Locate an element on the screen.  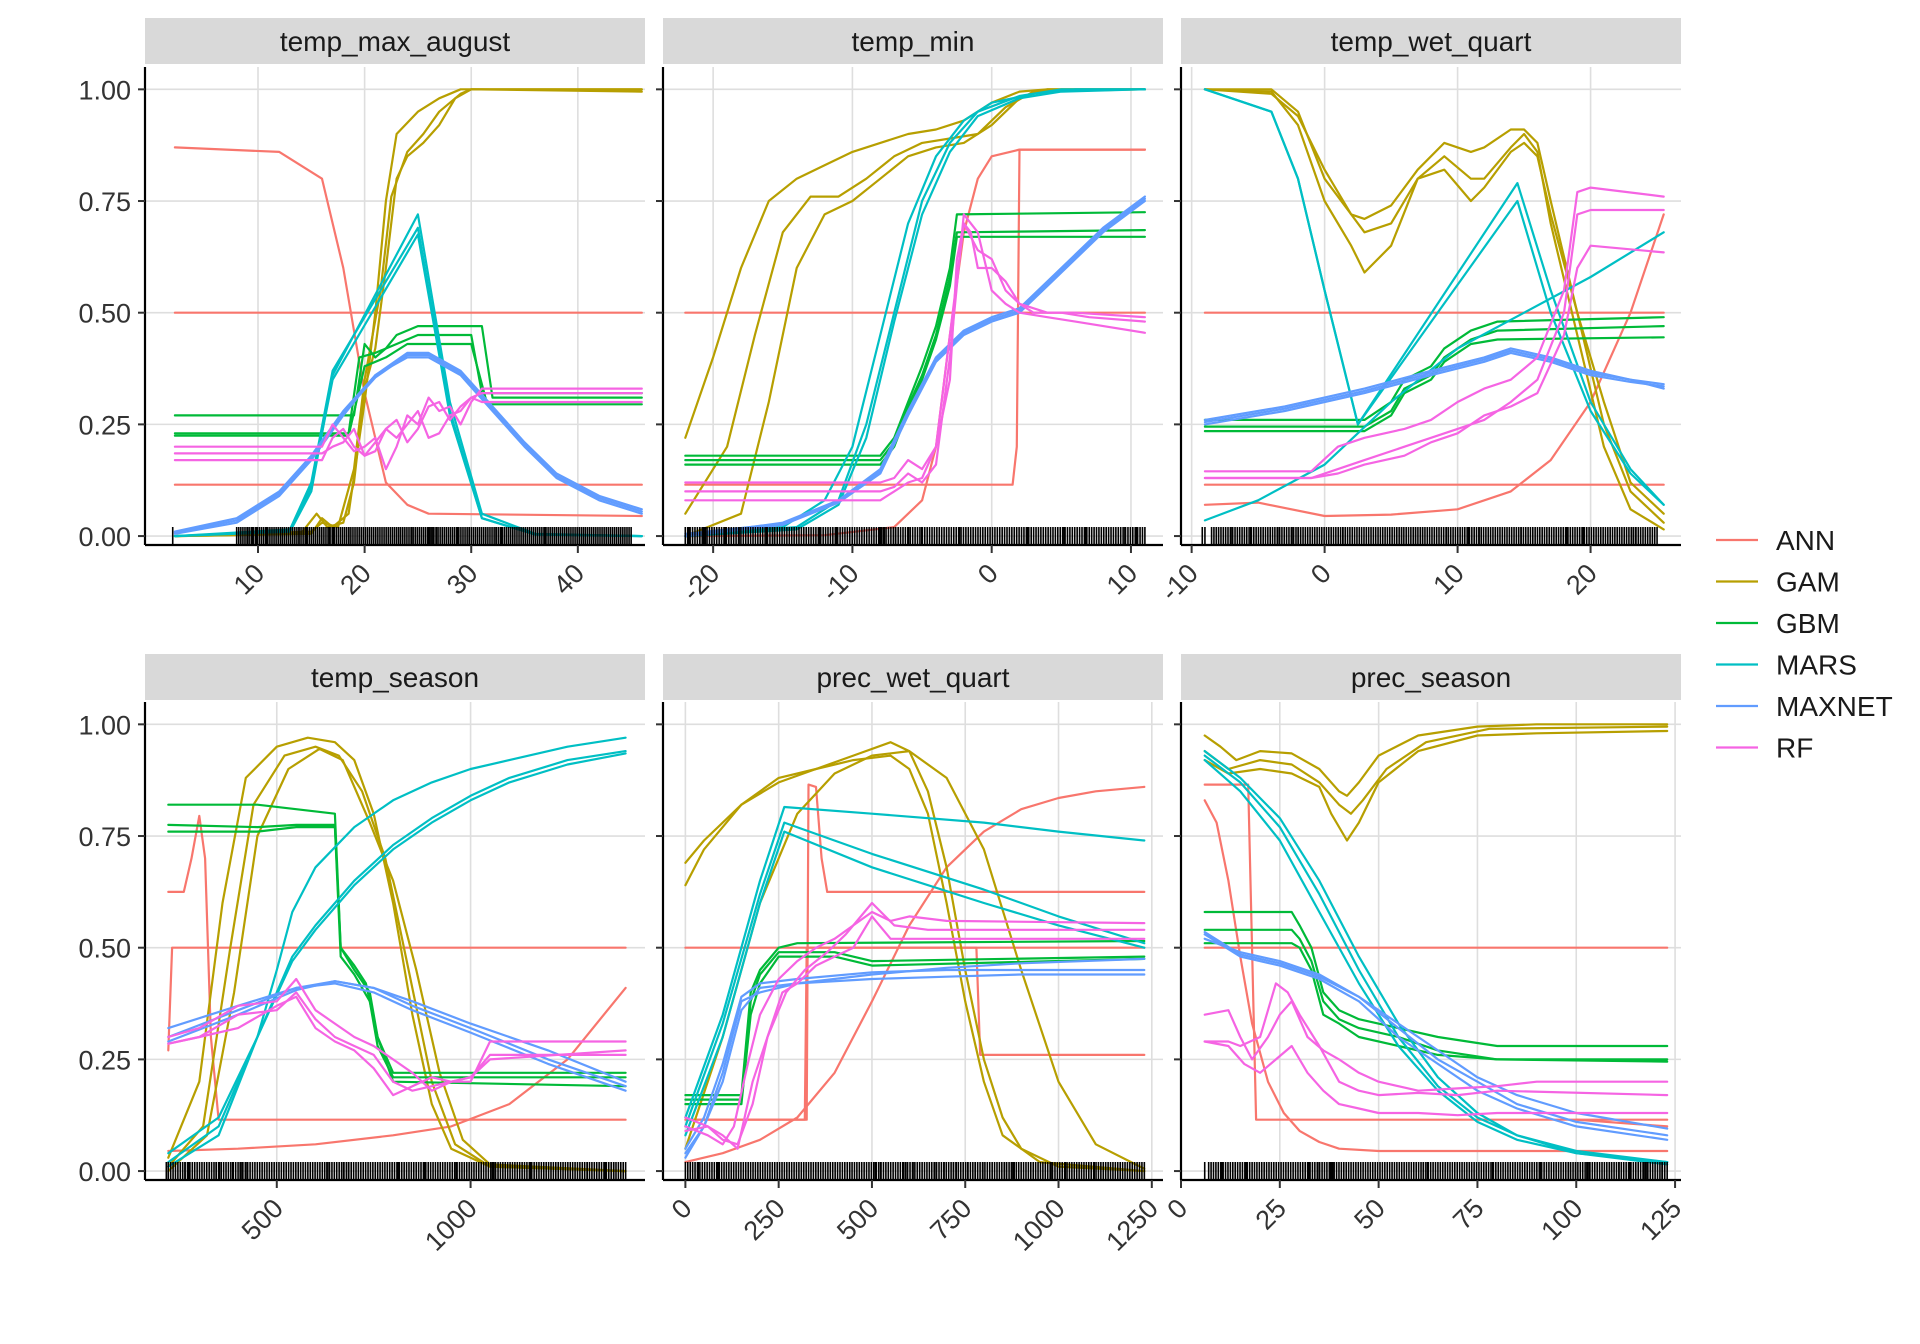
legend-item-mars: MARS is located at coordinates (1786, 665).